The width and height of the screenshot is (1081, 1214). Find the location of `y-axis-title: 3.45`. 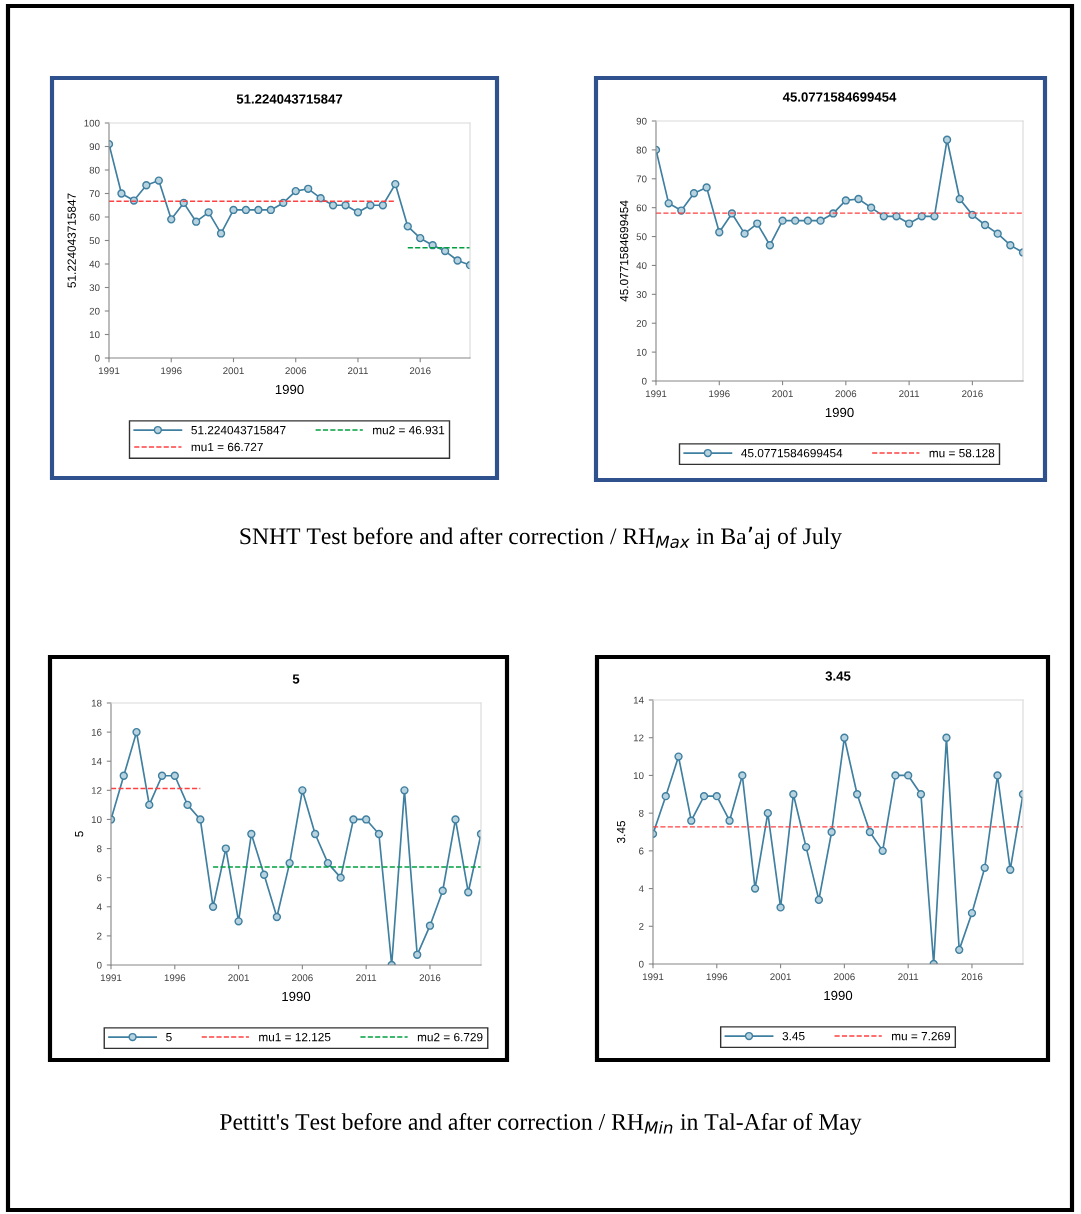

y-axis-title: 3.45 is located at coordinates (621, 832).